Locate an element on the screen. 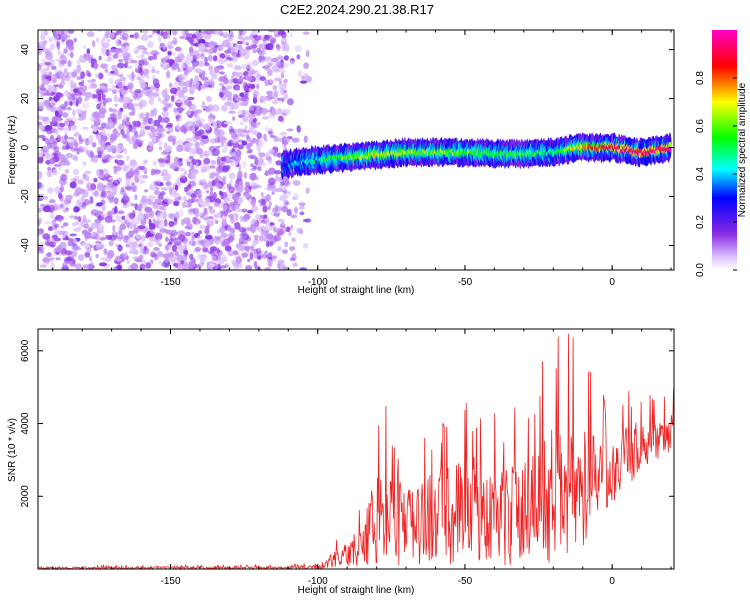  colorbar-tick-label: 0.2 is located at coordinates (700, 222).